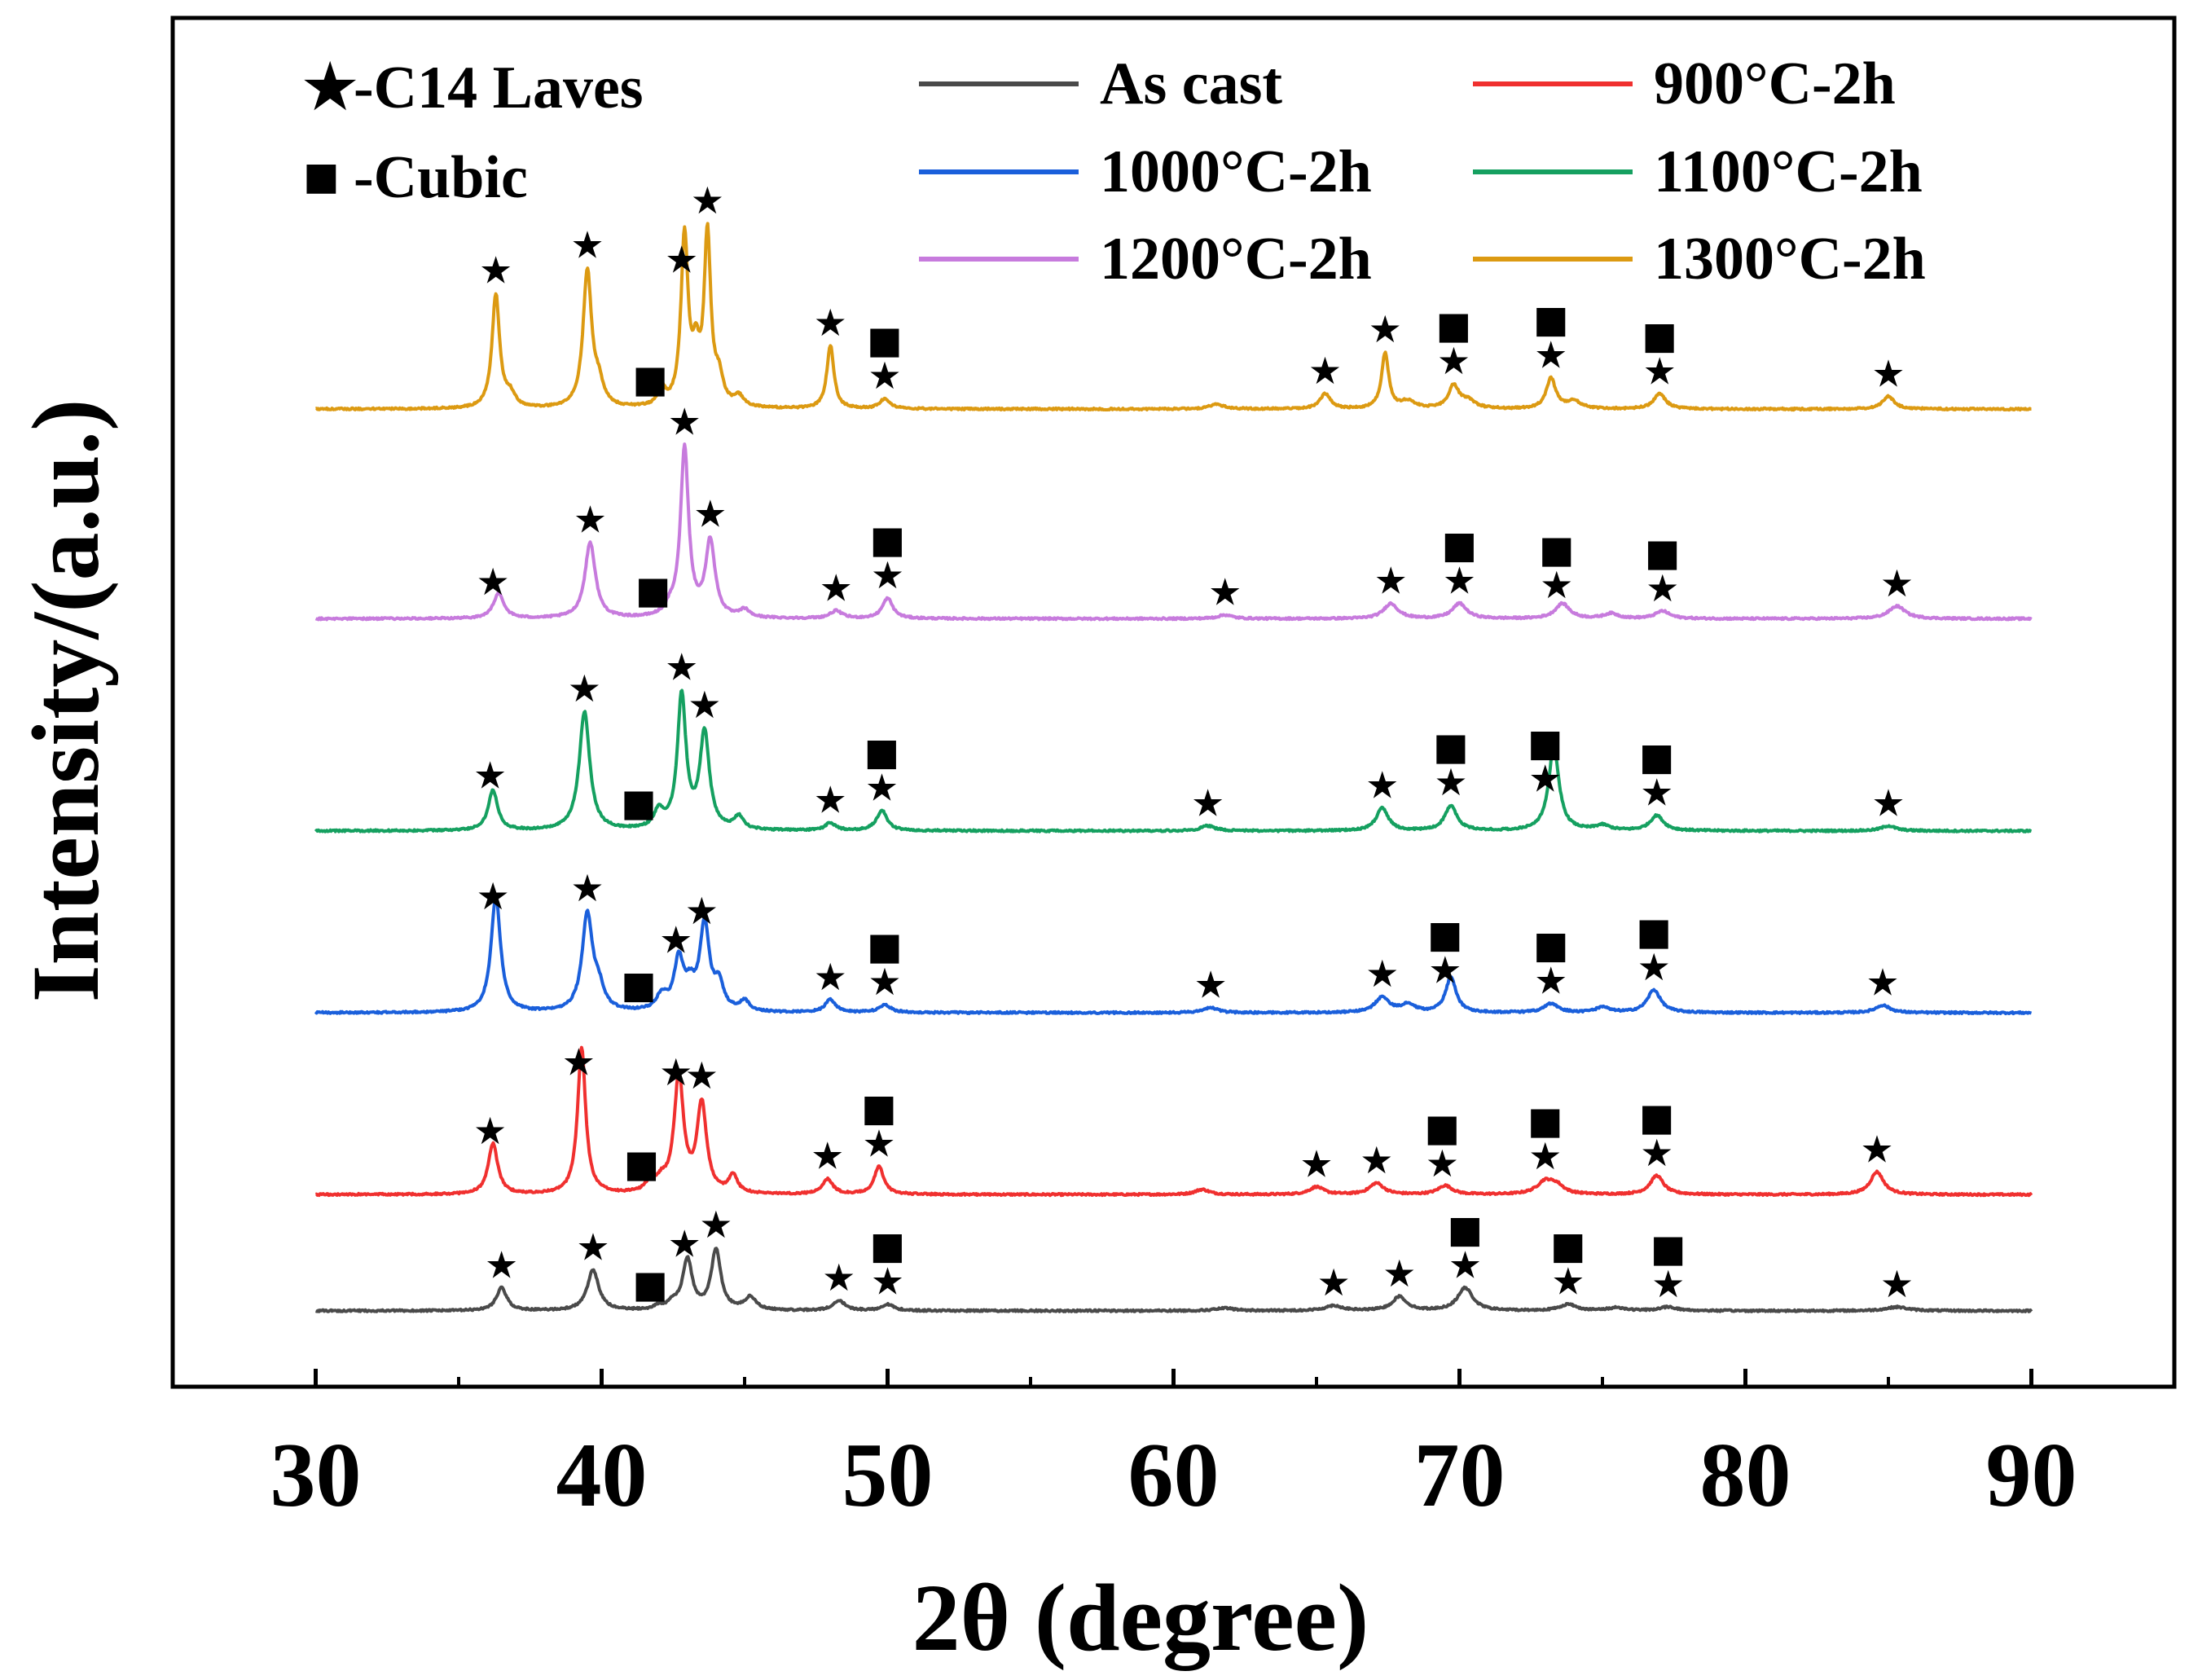 This screenshot has height=1680, width=2189. I want to click on legend-square-icon: ■, so click(321, 178).